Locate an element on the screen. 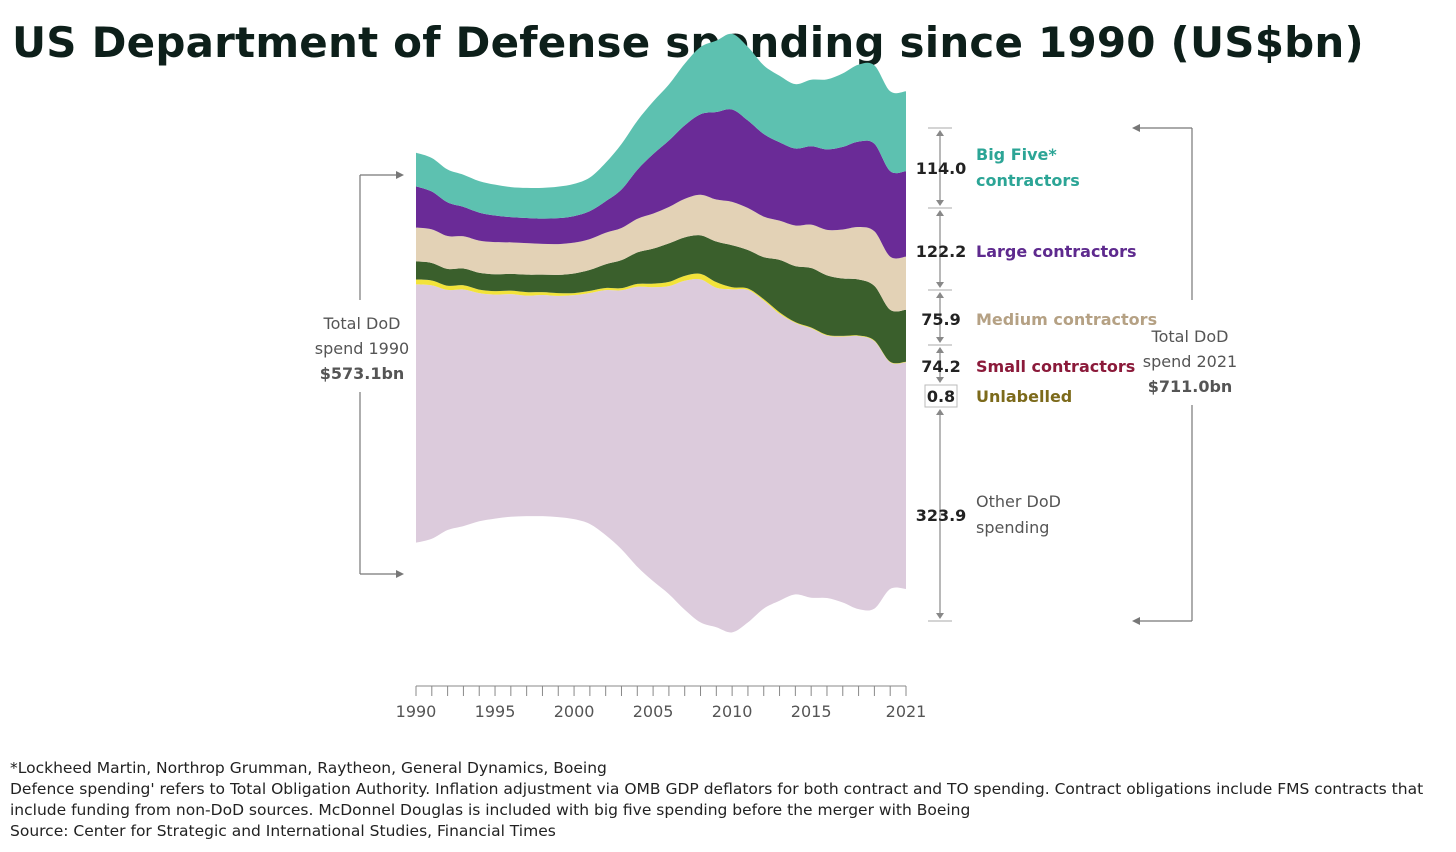 This screenshot has height=852, width=1456. total-1990-line1: Total DoD is located at coordinates (362, 323).